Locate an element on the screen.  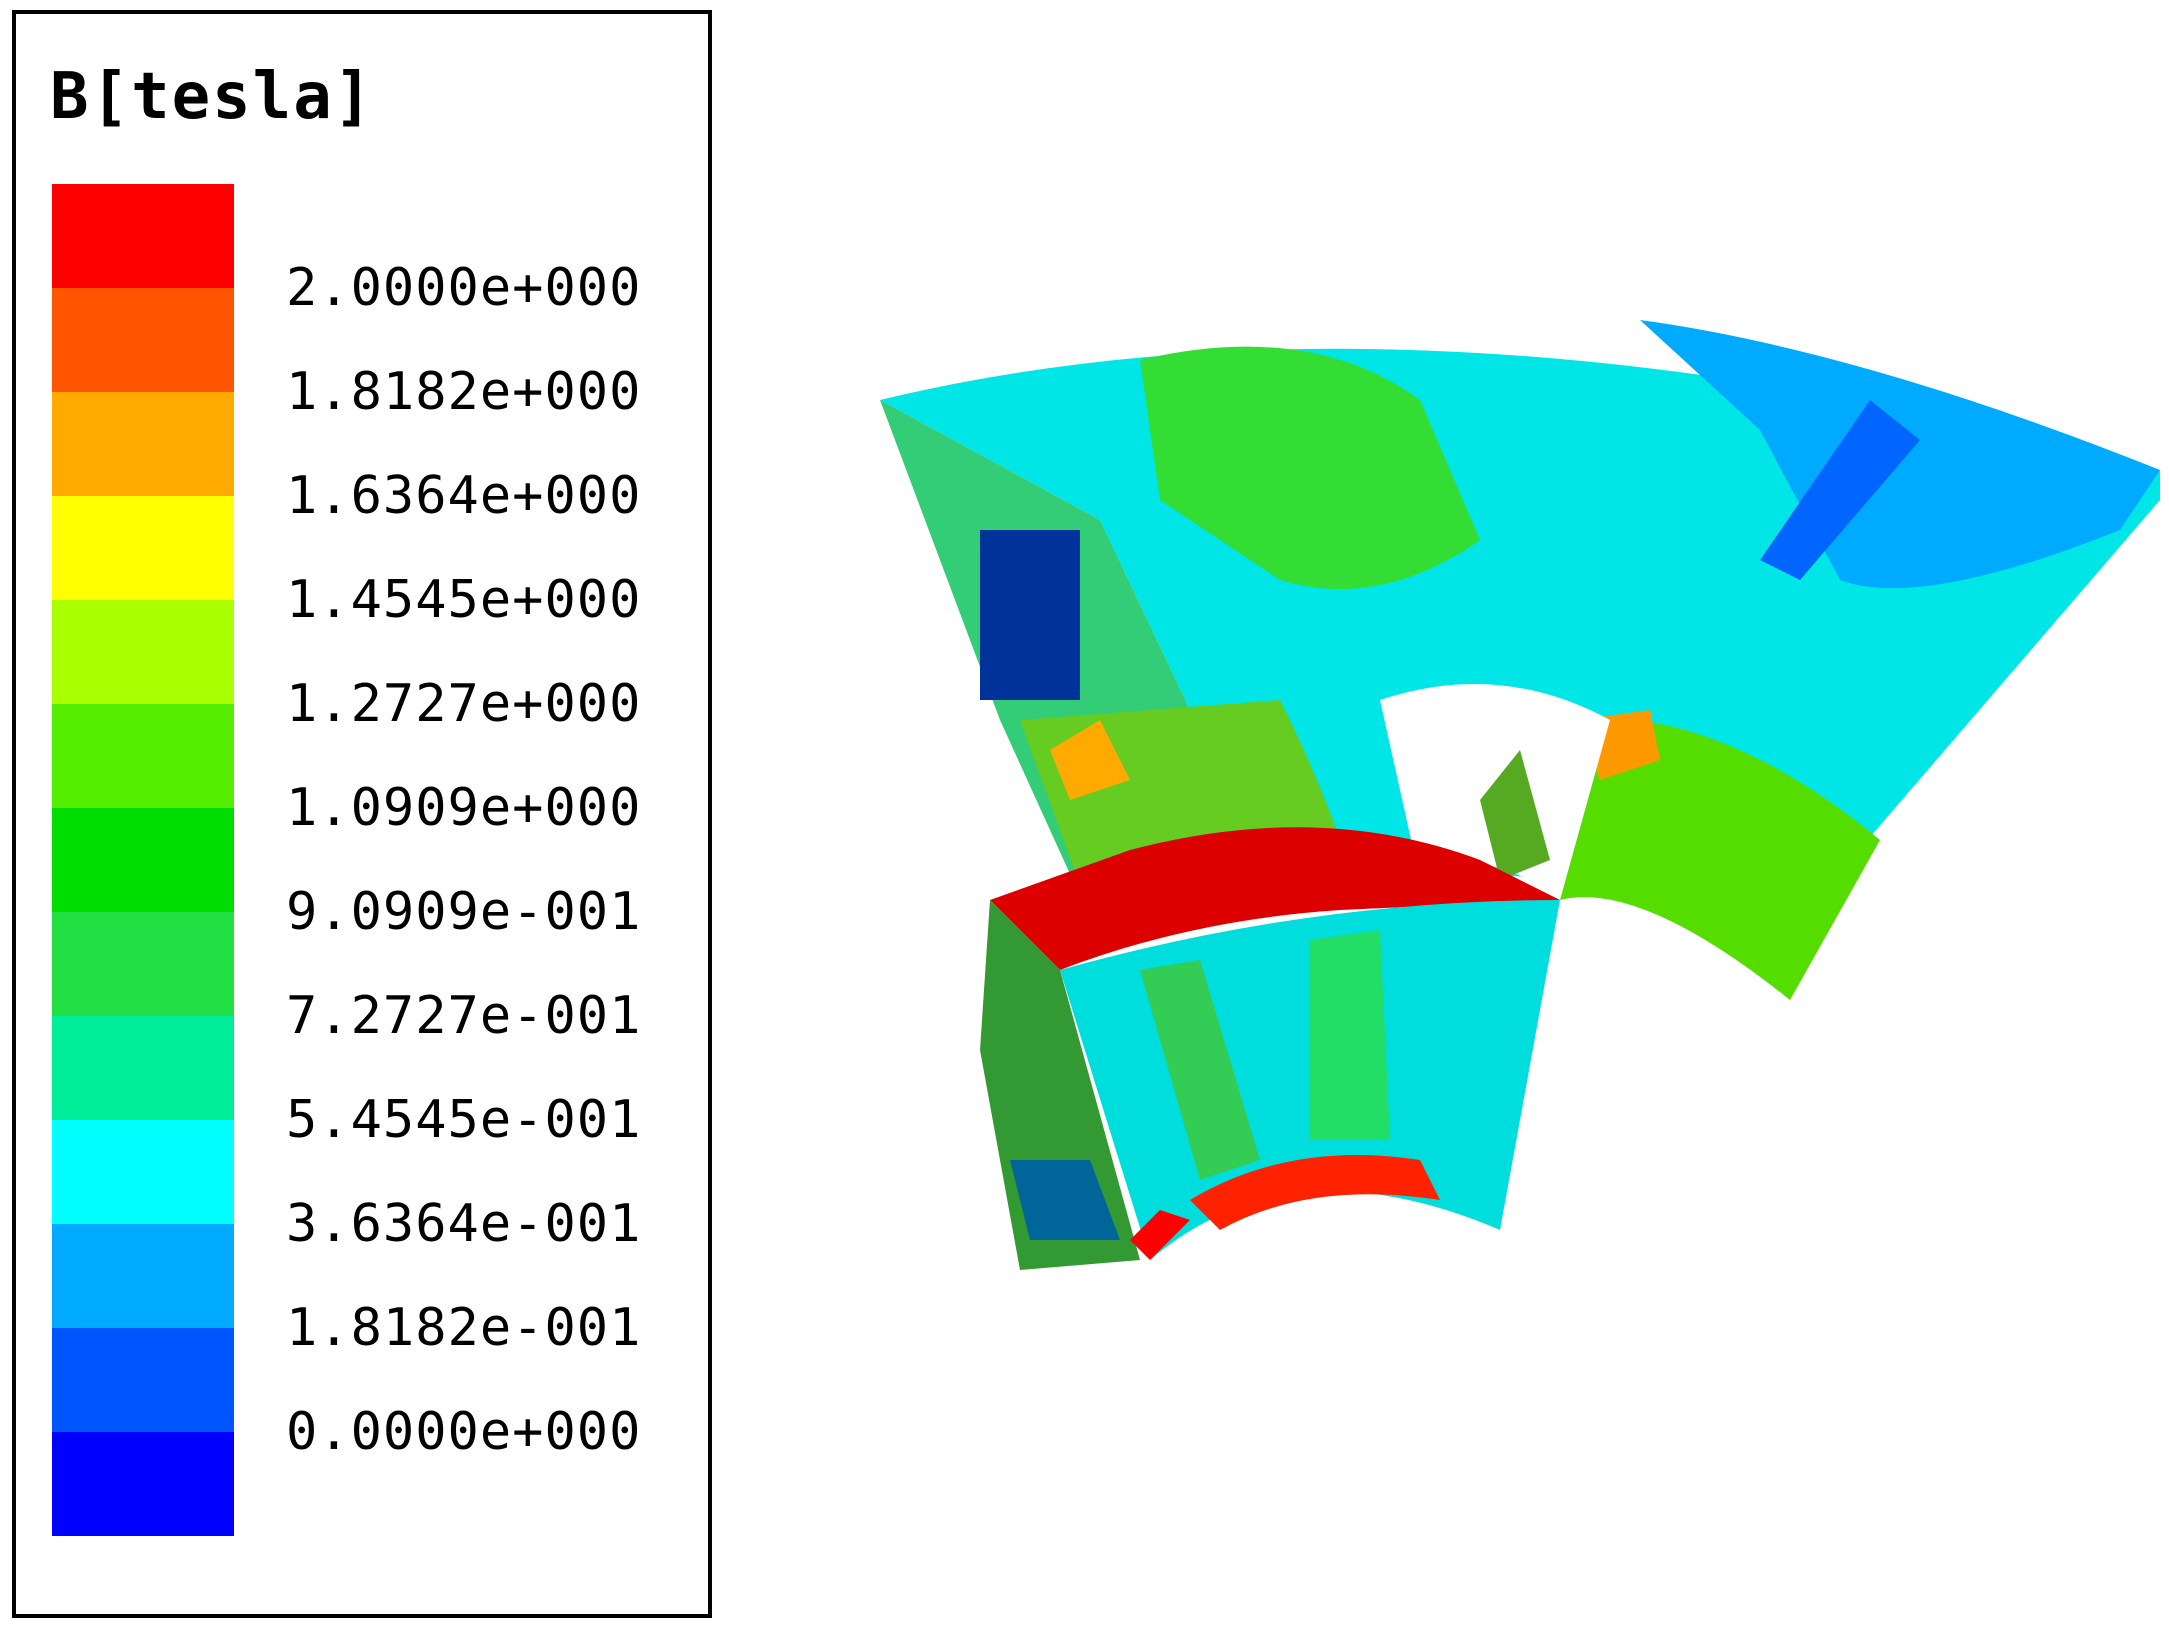
rotor-left-blue is located at coordinates (1065, 1200).